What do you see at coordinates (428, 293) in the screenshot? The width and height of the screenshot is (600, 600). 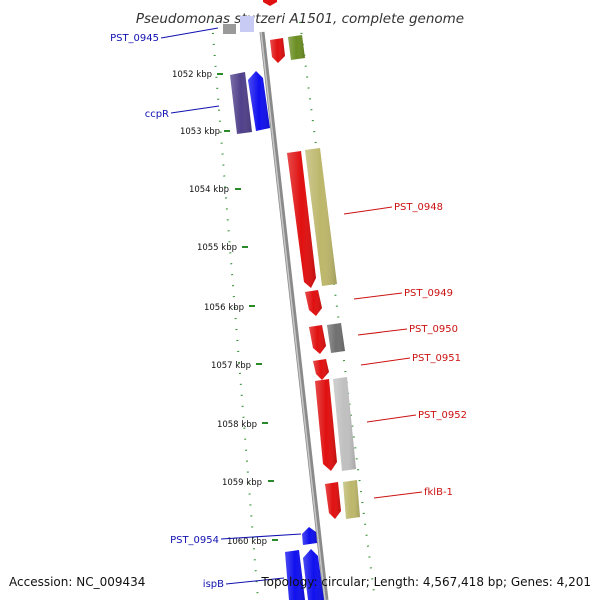 I see `gene-label-PST_0949: PST_0949` at bounding box center [428, 293].